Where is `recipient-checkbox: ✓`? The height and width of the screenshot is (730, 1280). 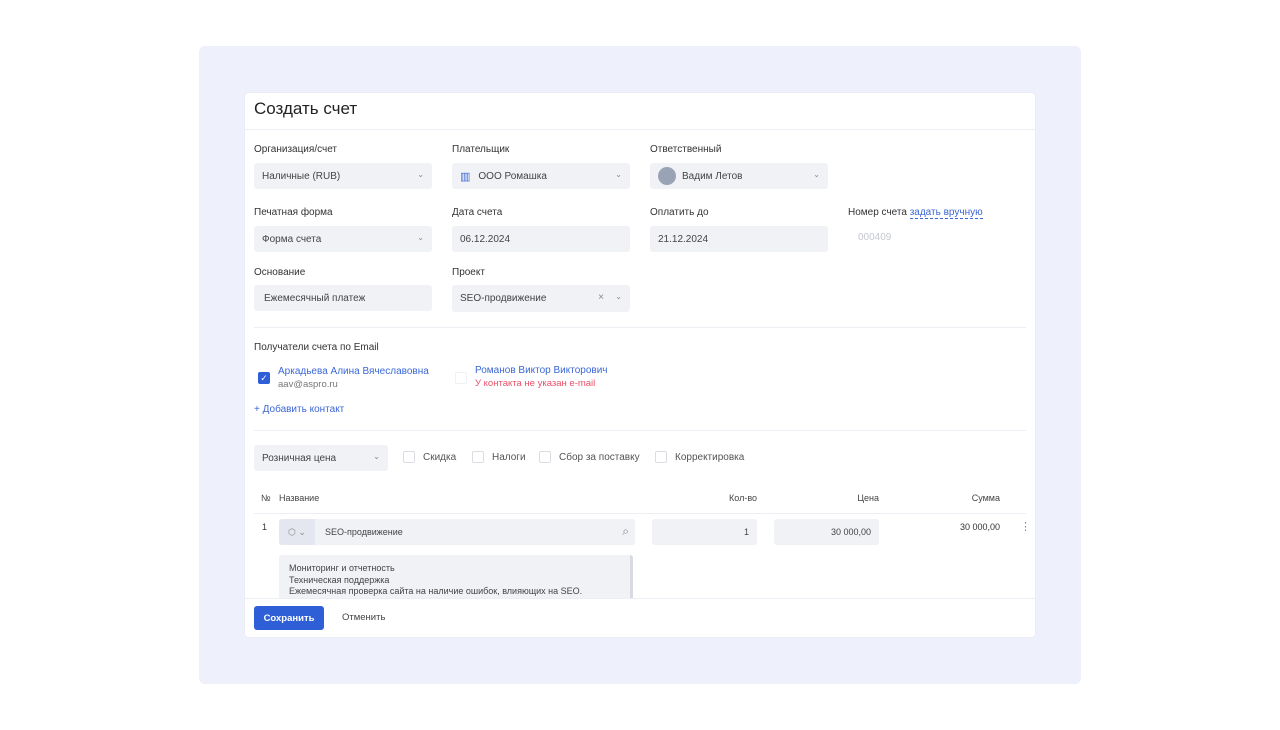
recipient-checkbox: ✓ is located at coordinates (264, 378).